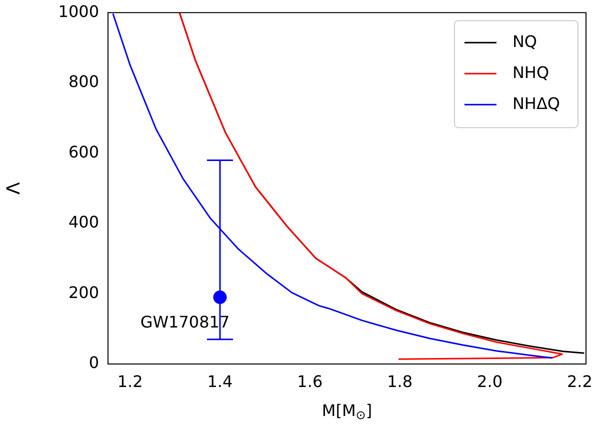 Image resolution: width=615 pixels, height=428 pixels. Describe the element at coordinates (525, 41) in the screenshot. I see `legend-label: NQ` at that location.